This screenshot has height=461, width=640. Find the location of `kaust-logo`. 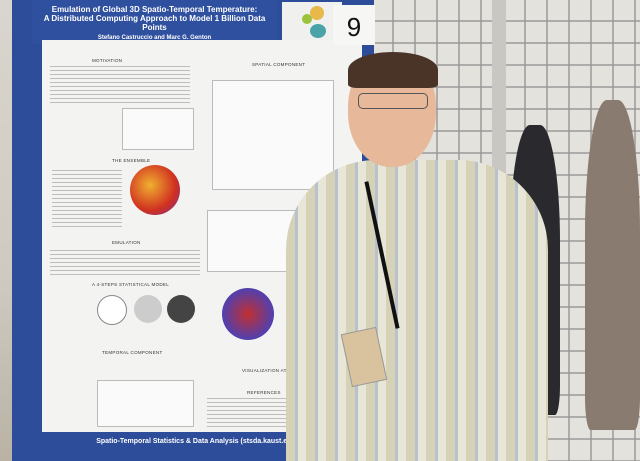

kaust-logo is located at coordinates (312, 22).